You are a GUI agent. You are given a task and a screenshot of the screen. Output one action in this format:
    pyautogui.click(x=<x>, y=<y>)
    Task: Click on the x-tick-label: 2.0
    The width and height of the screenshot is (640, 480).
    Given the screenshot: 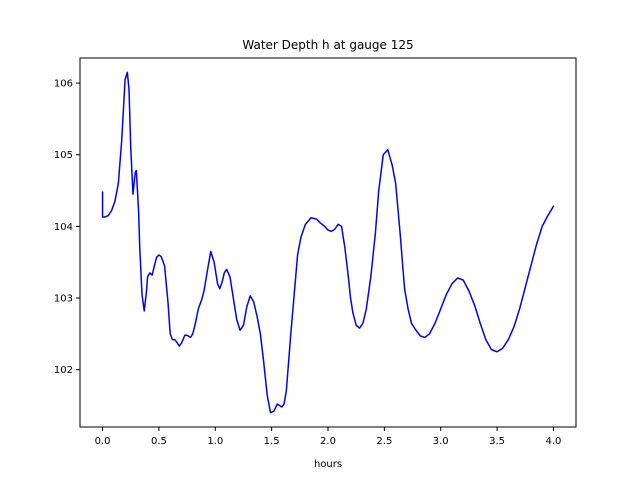 What is the action you would take?
    pyautogui.click(x=328, y=441)
    